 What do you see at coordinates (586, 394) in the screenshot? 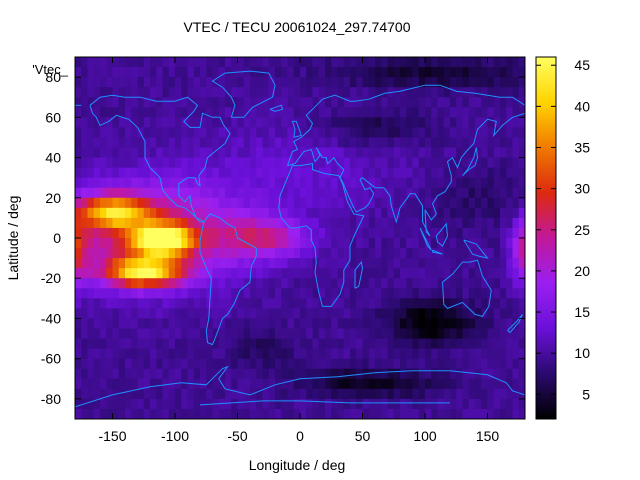
I see `colorbar-tick-label: 5` at bounding box center [586, 394].